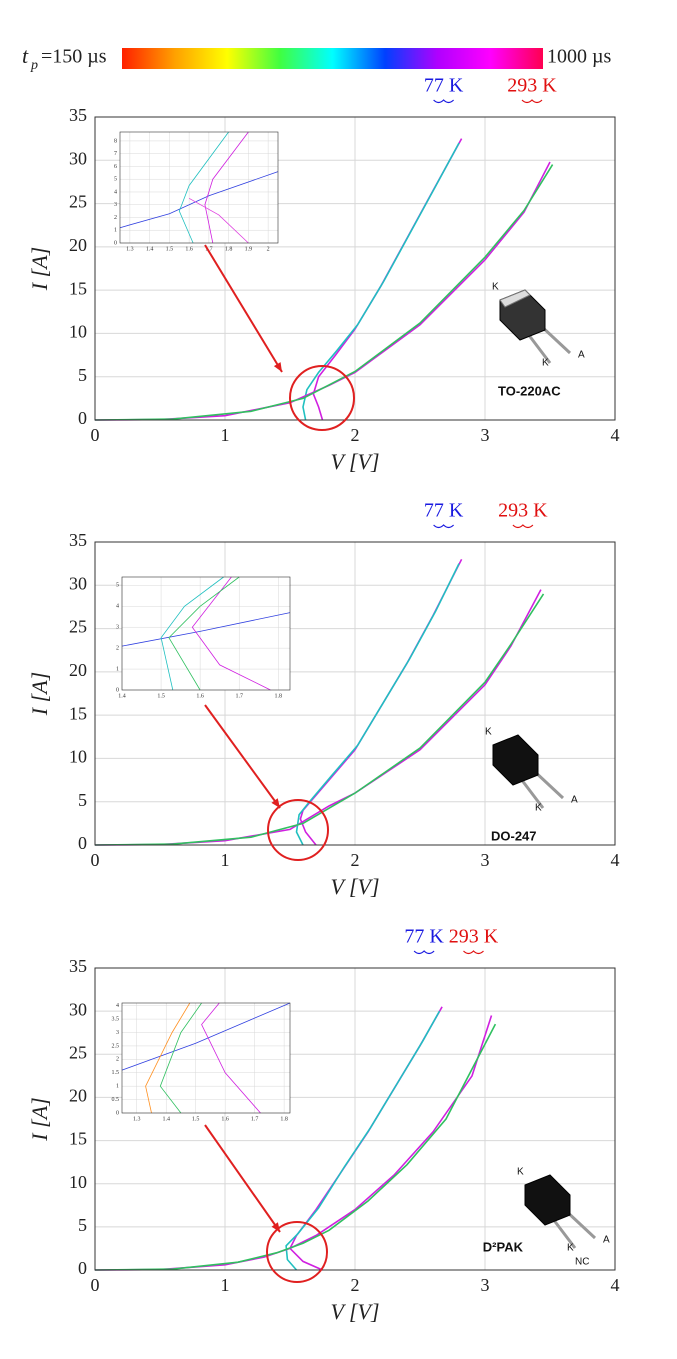 Image resolution: width=677 pixels, height=1359 pixels. I want to click on package-name: TO-220AC, so click(529, 390).